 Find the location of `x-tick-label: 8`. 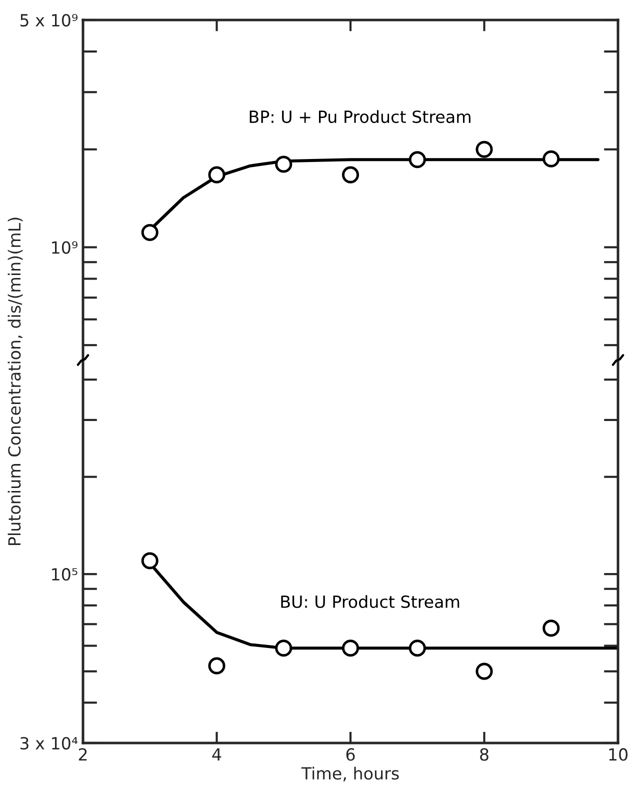

x-tick-label: 8 is located at coordinates (484, 754).